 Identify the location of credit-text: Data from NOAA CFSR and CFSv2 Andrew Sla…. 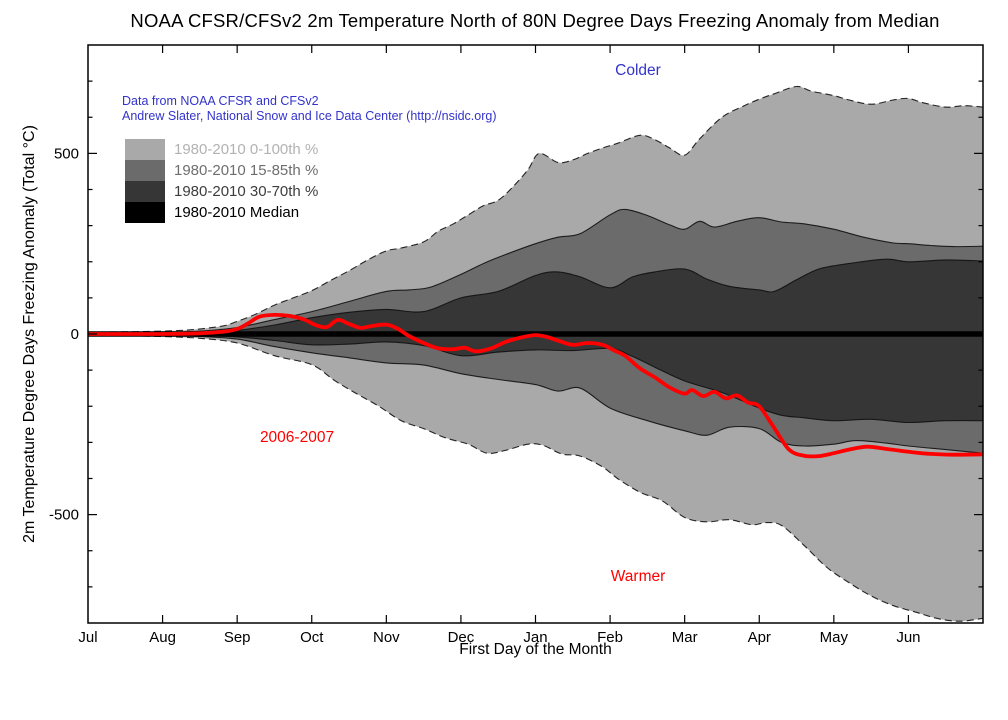
(309, 109).